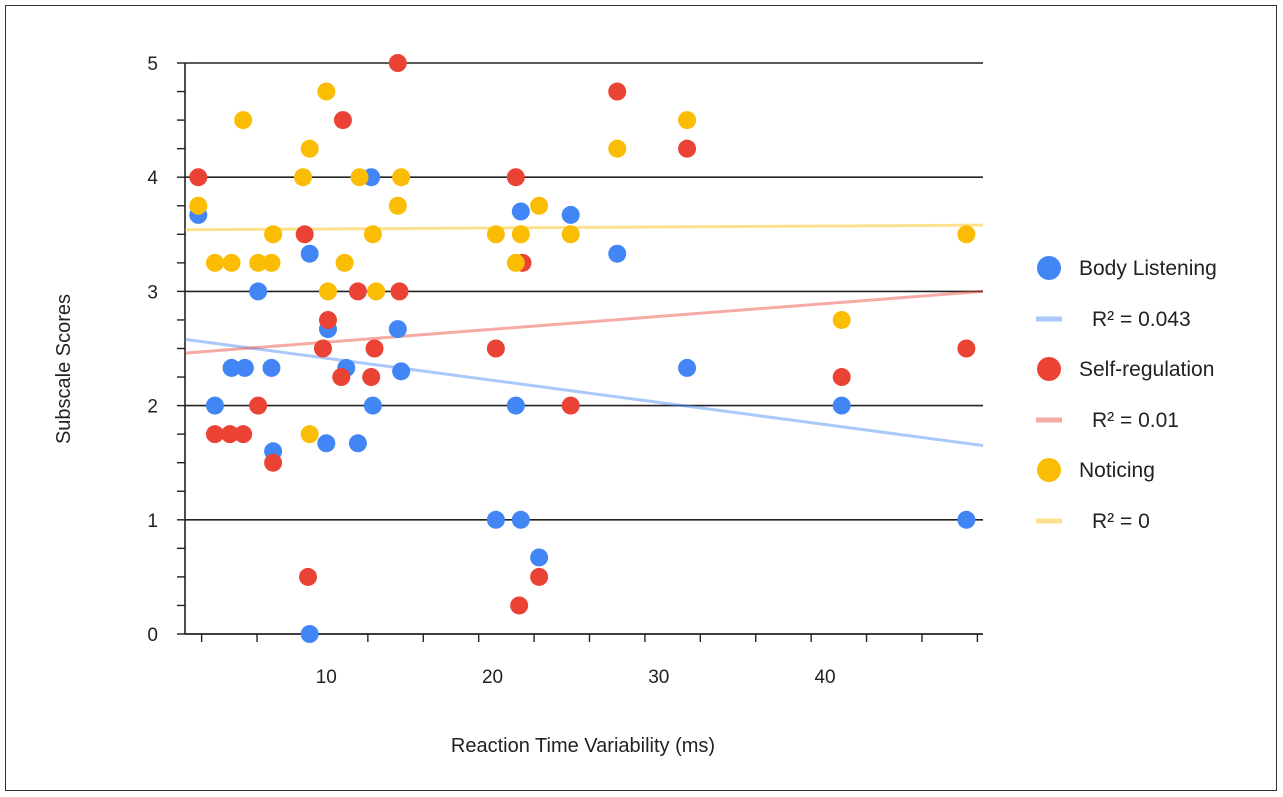 The height and width of the screenshot is (797, 1283). What do you see at coordinates (492, 677) in the screenshot?
I see `x-tick-label-20: 20` at bounding box center [492, 677].